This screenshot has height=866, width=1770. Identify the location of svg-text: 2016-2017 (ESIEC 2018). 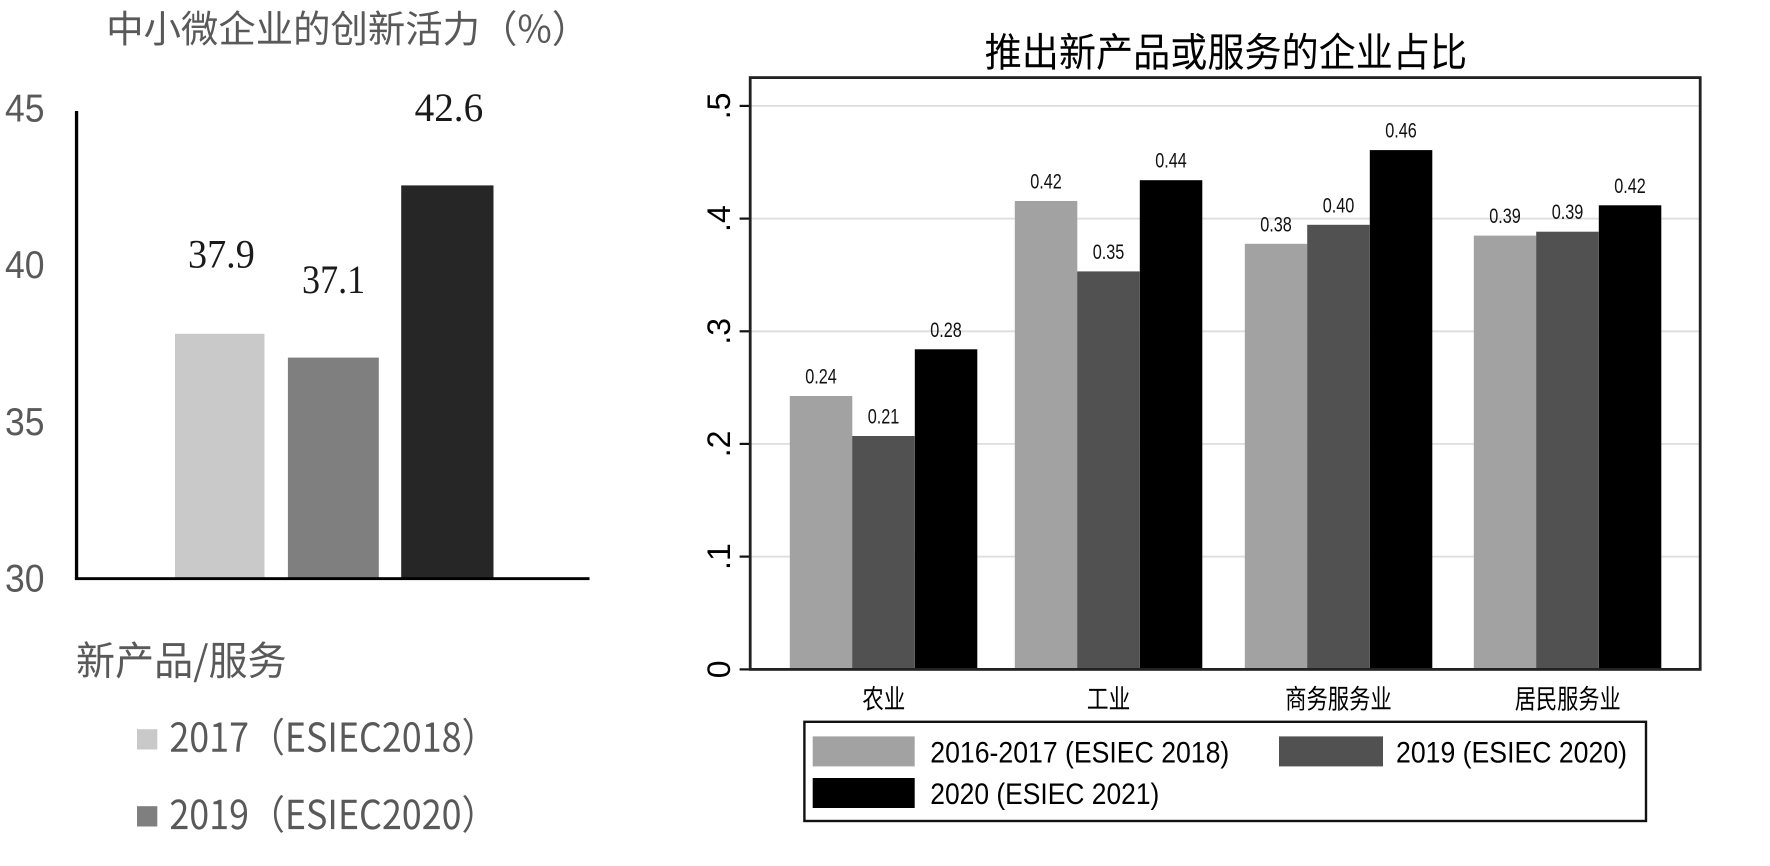
(1079, 752).